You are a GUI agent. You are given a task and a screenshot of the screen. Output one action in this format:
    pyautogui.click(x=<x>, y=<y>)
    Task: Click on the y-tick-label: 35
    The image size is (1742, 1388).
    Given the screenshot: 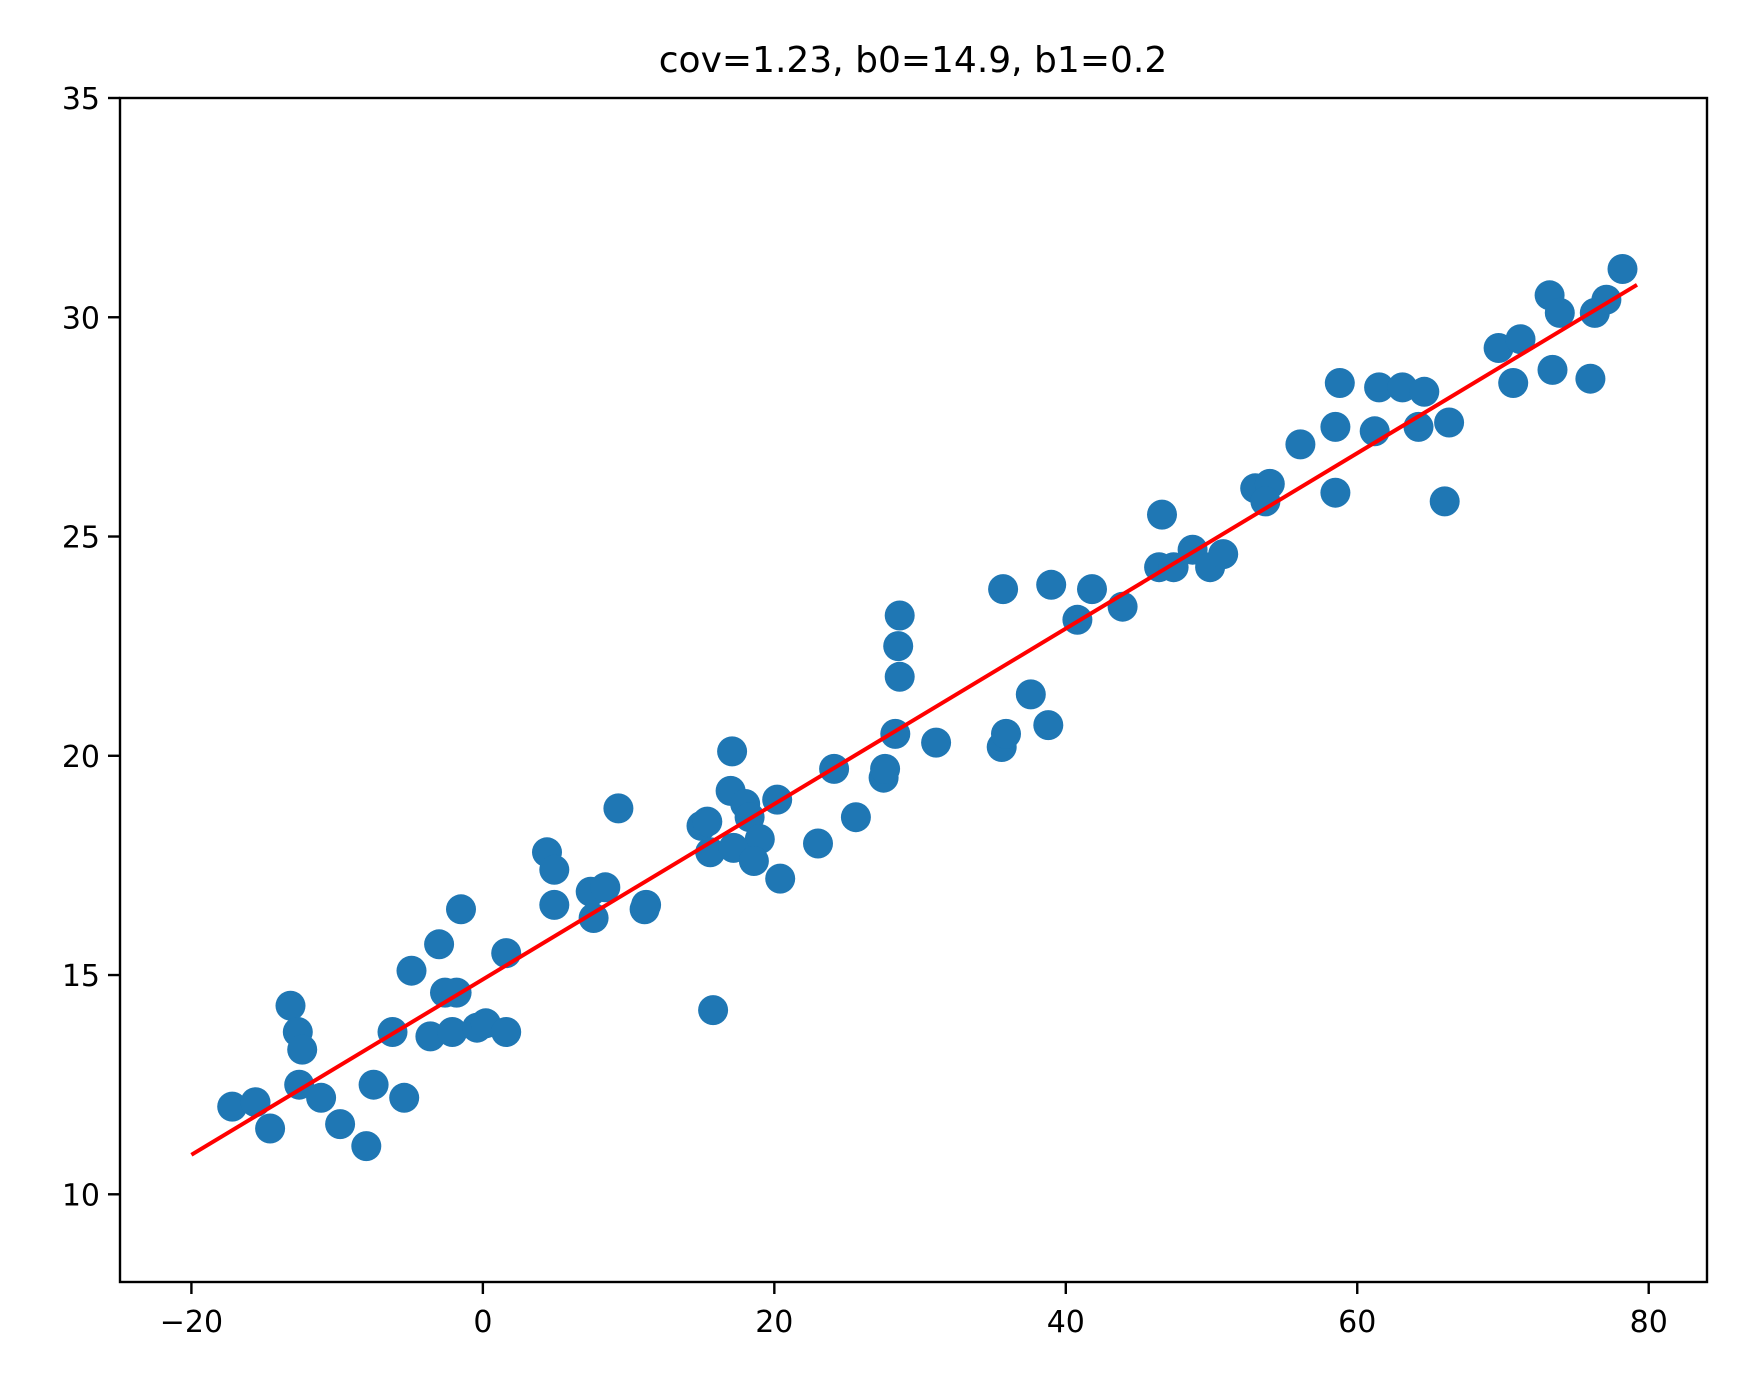 What is the action you would take?
    pyautogui.click(x=81, y=99)
    